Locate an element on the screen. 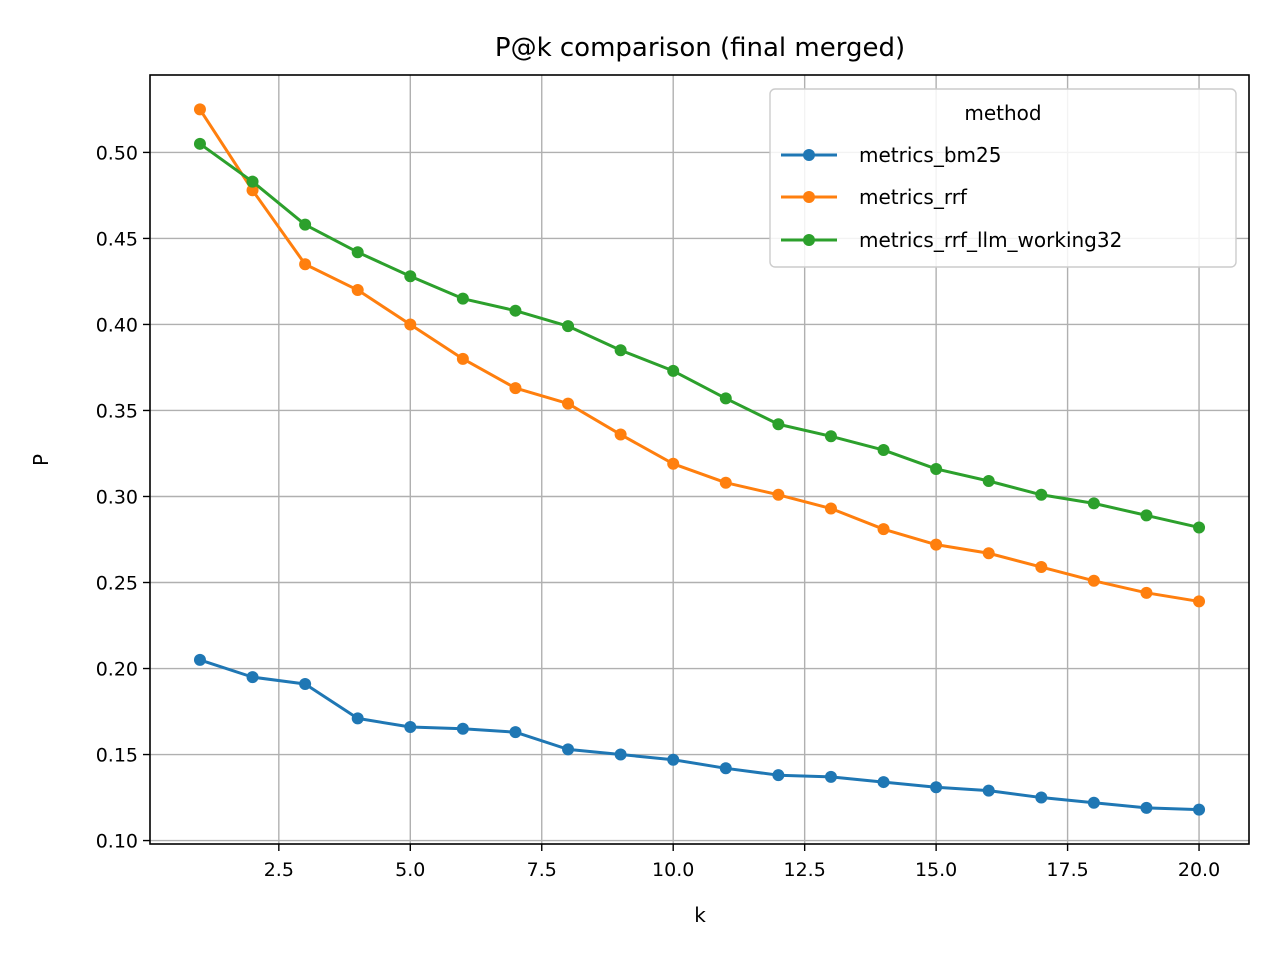 The image size is (1280, 960). y-tick-label: 0.25 is located at coordinates (117, 584).